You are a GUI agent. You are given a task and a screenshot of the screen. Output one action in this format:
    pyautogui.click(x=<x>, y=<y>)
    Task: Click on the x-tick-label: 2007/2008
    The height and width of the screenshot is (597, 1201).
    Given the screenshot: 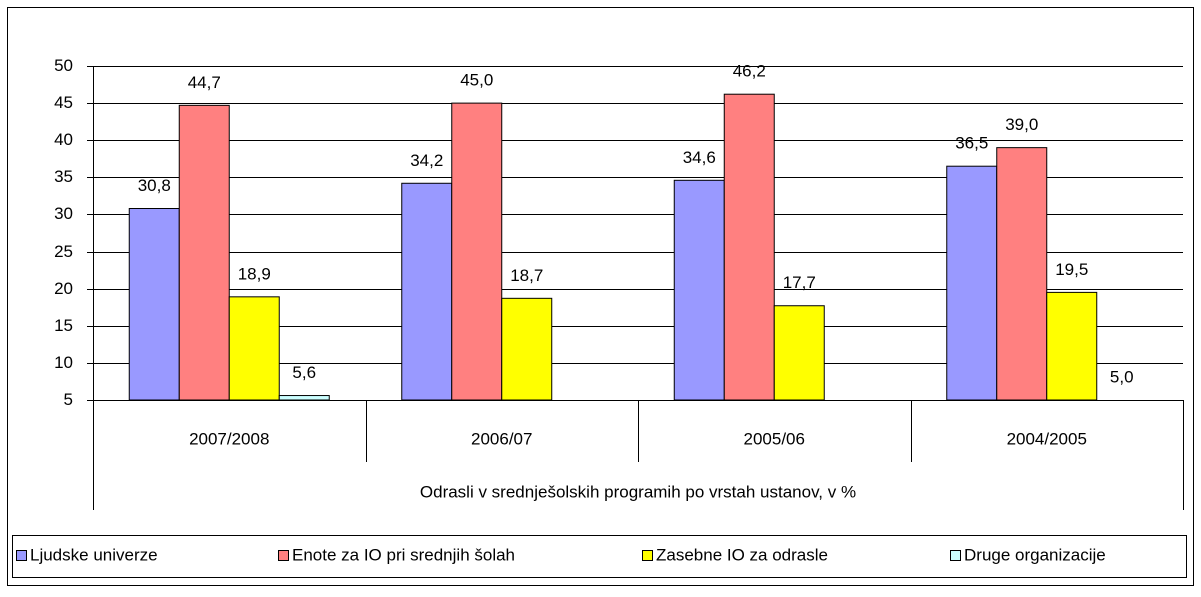 What is the action you would take?
    pyautogui.click(x=229, y=438)
    